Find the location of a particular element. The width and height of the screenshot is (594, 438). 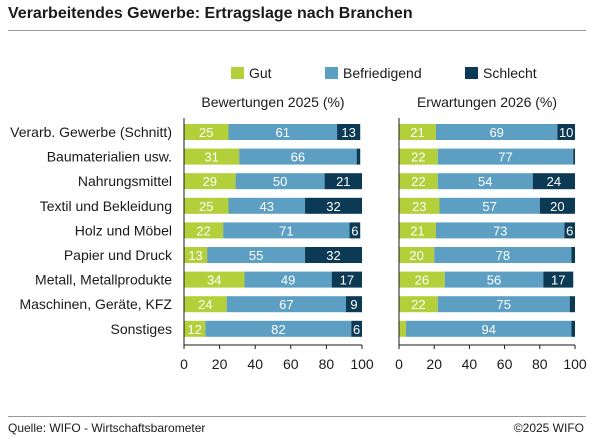

data-label: 29 is located at coordinates (210, 181).